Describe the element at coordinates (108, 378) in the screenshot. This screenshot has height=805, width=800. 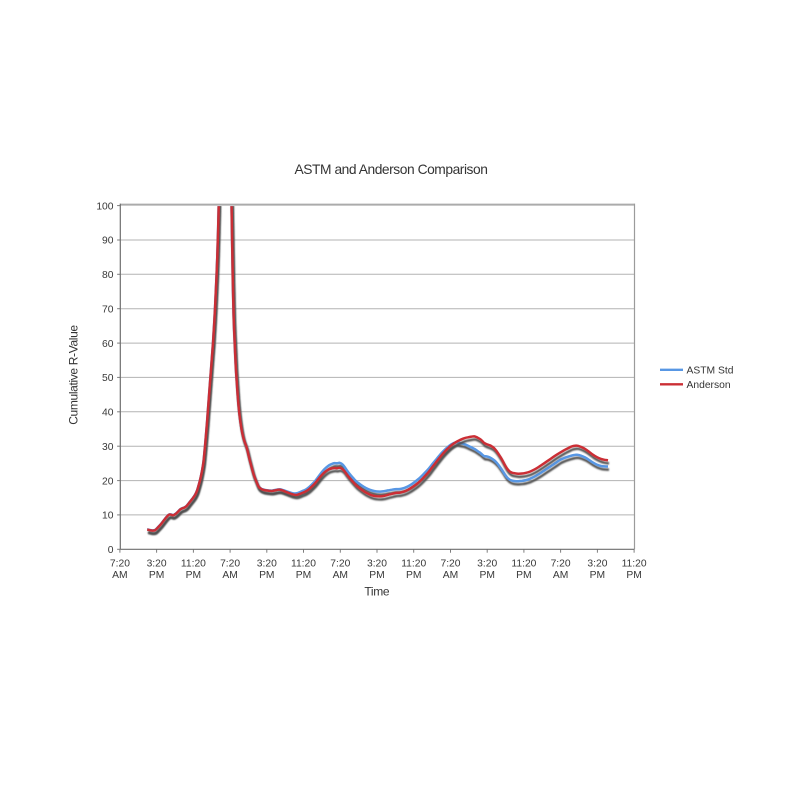
I see `svg-text: 50` at that location.